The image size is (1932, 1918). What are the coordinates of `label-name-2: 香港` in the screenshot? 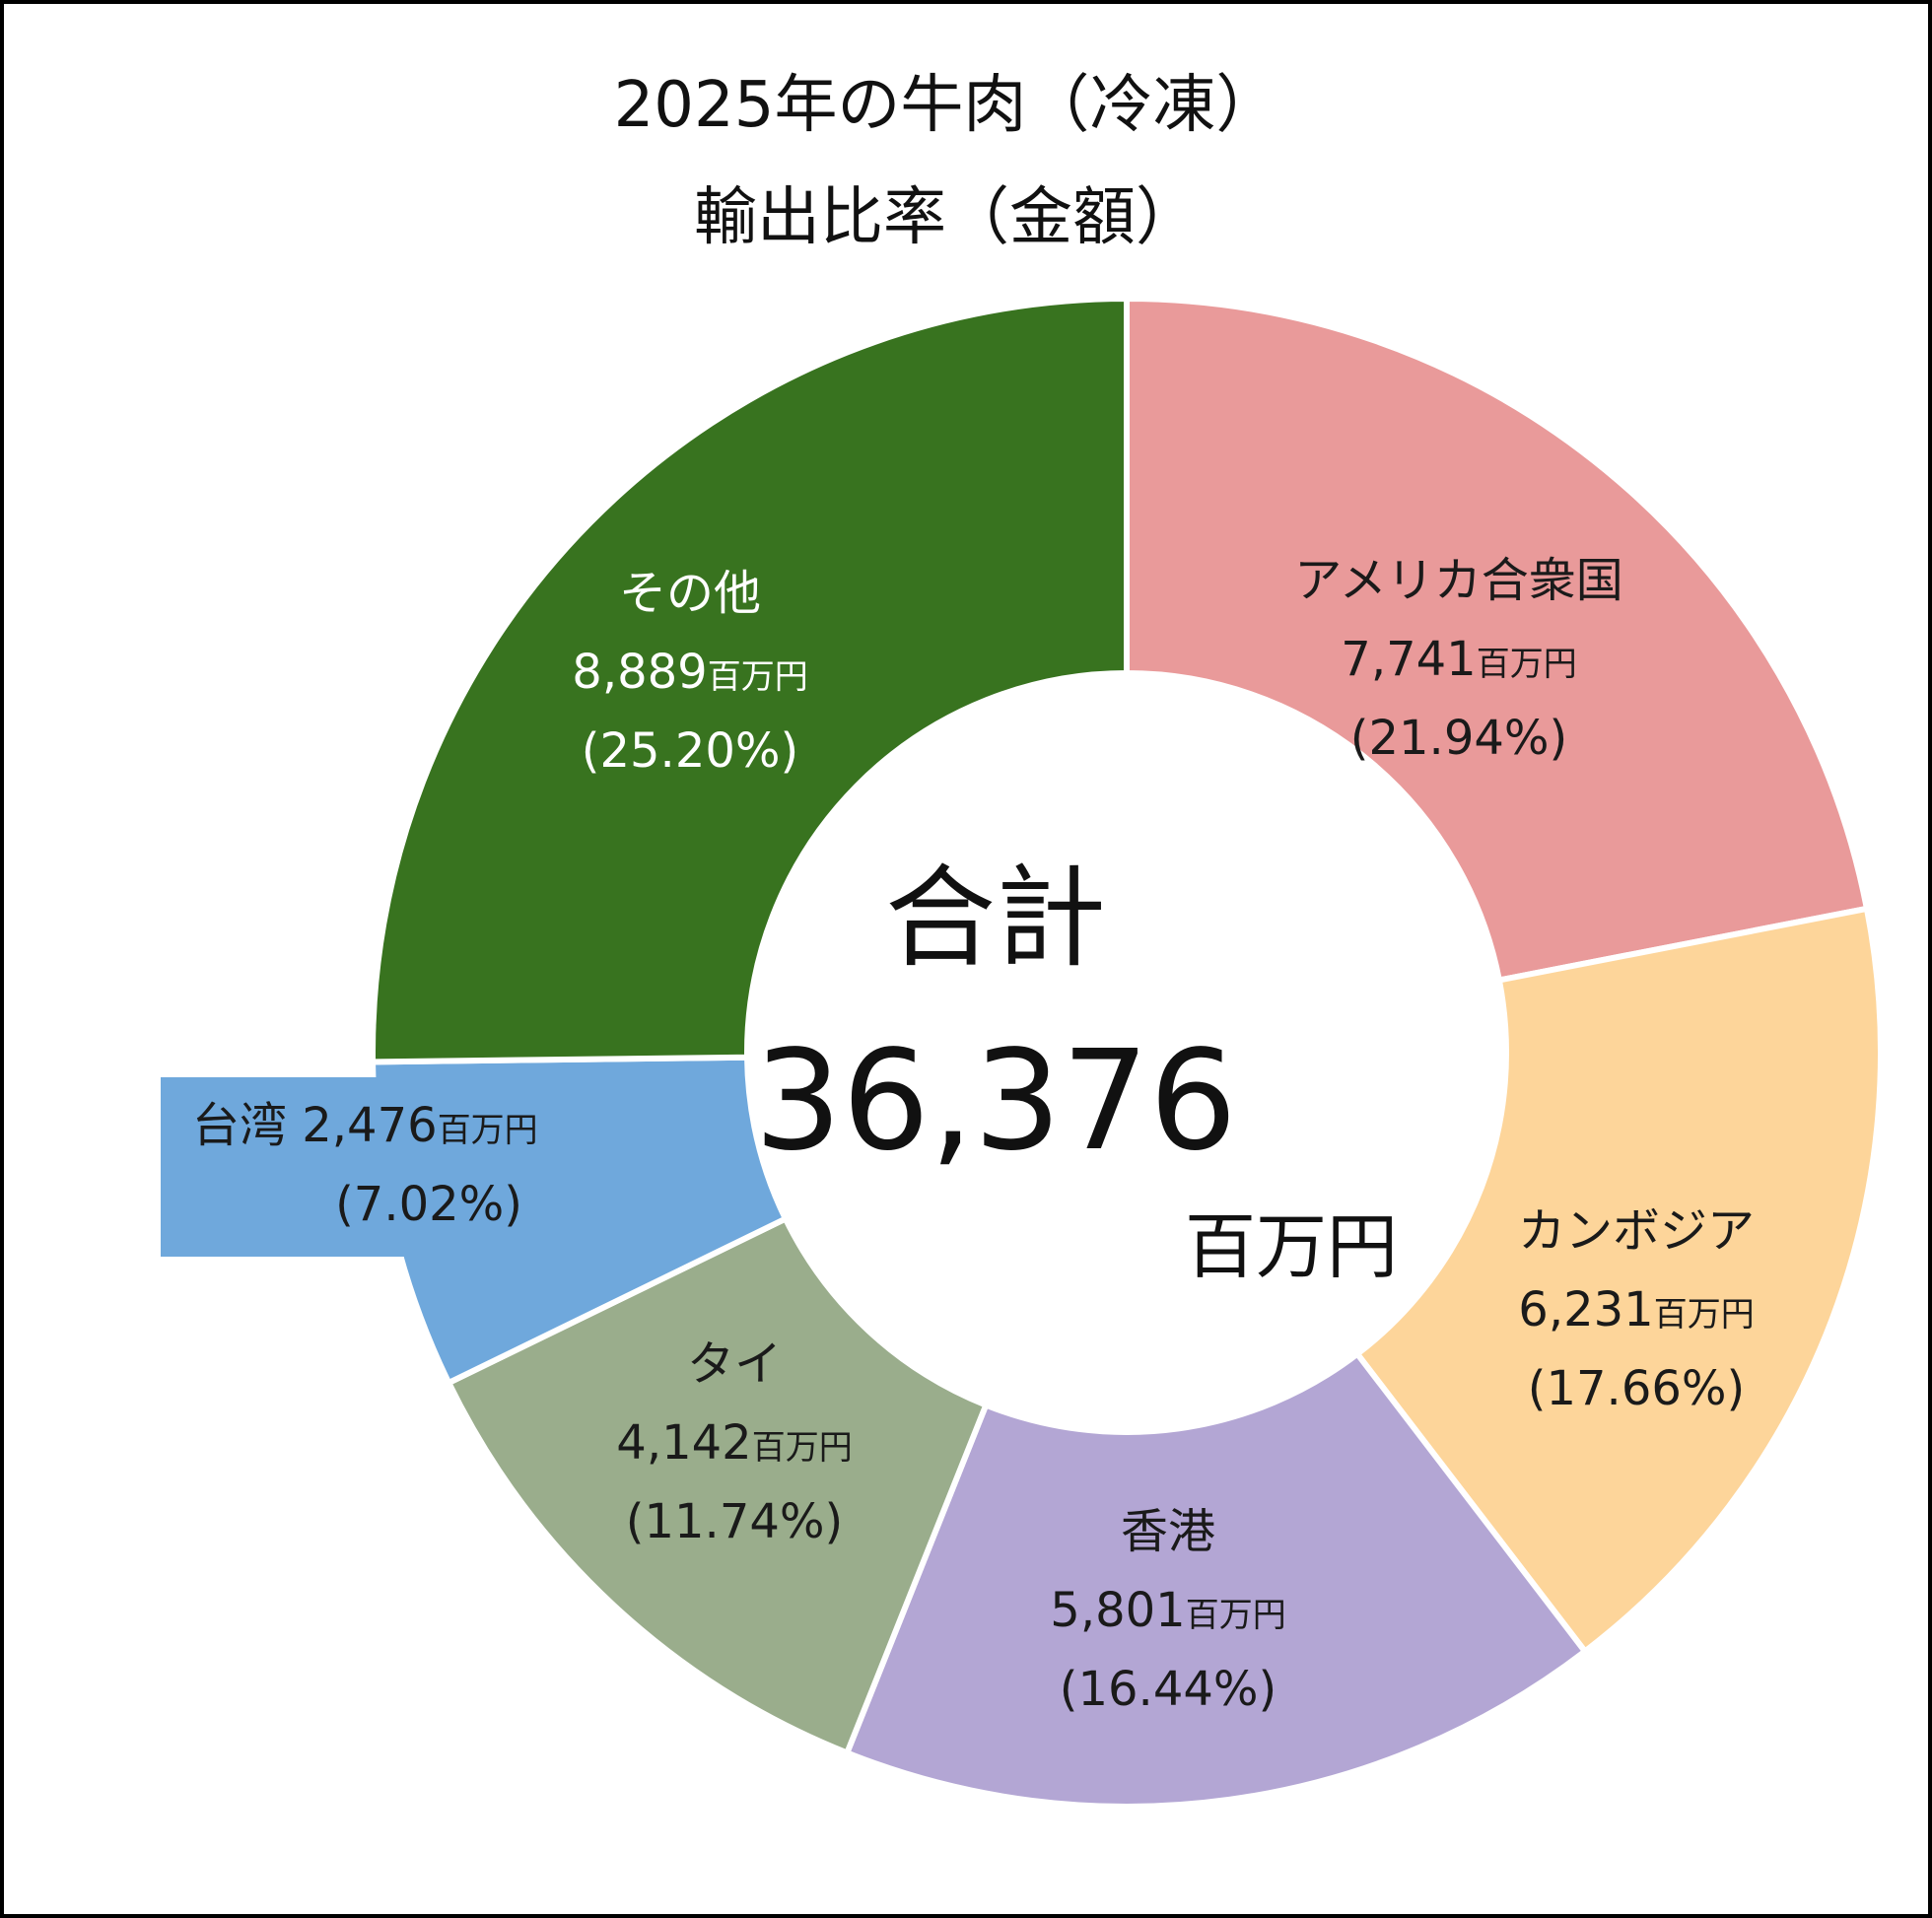 It's located at (1168, 1531).